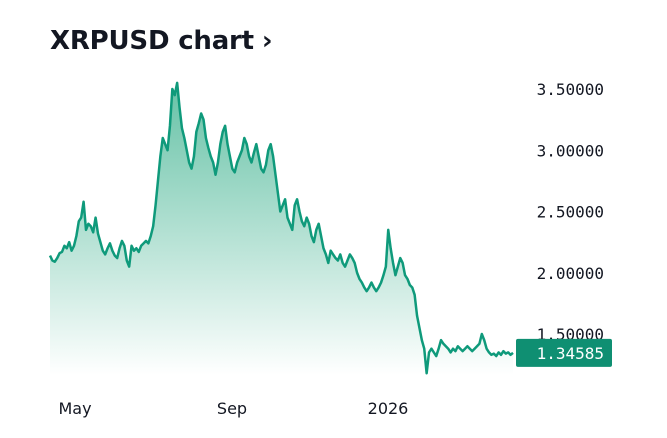  I want to click on chart-title-link: XRPUSD chart ›, so click(161, 41).